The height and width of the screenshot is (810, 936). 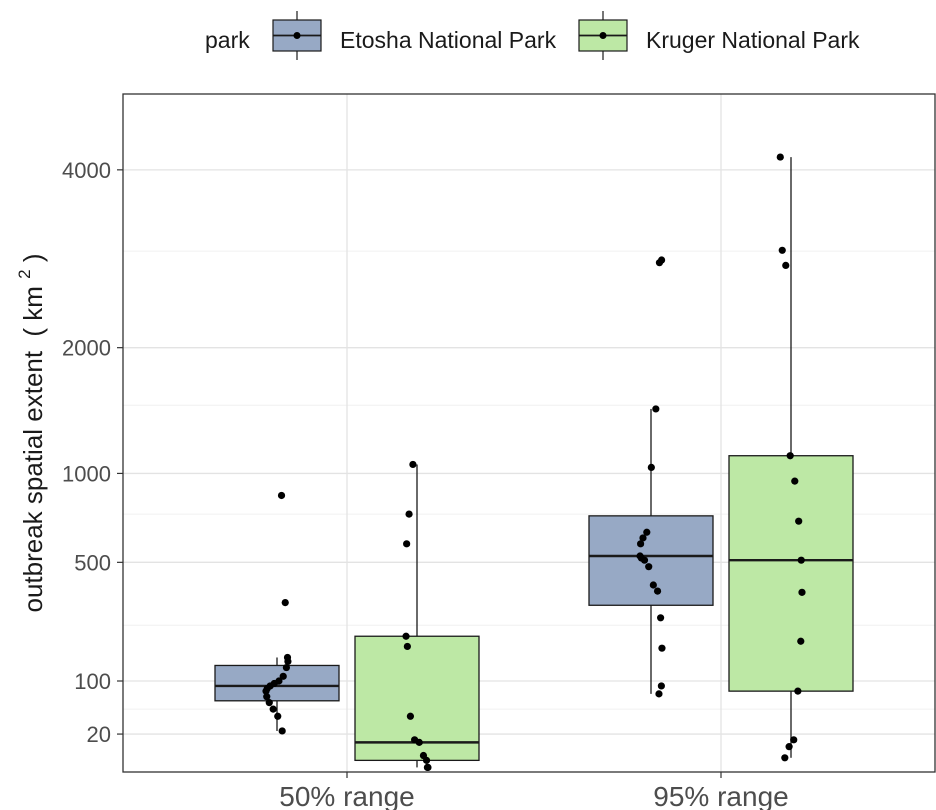 I want to click on y-axis-label-unit: ( km, so click(x=33, y=311).